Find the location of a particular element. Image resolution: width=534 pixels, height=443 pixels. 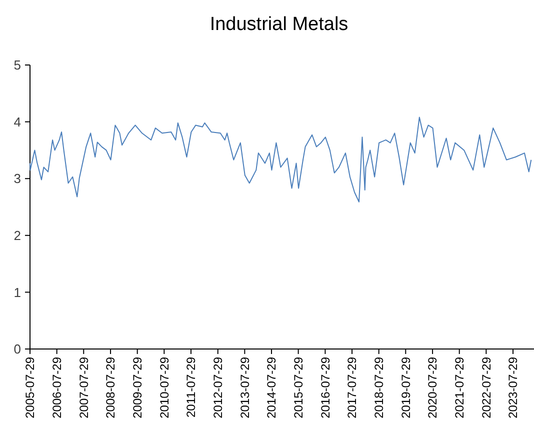

y-tick-label: 3 is located at coordinates (17, 178).